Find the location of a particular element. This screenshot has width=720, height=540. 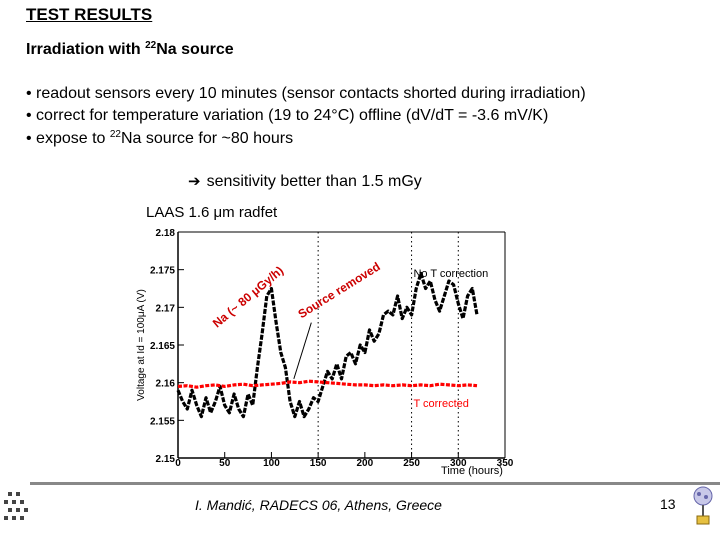

chart-caption: LAAS 1.6 μm radfet is located at coordinates (212, 212).